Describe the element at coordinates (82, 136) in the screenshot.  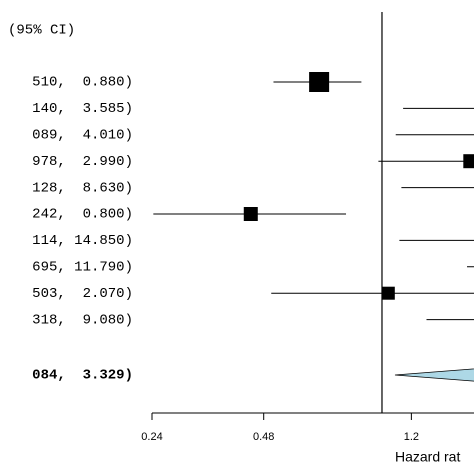
I see `row-ci-label: 089, 4.010)` at that location.